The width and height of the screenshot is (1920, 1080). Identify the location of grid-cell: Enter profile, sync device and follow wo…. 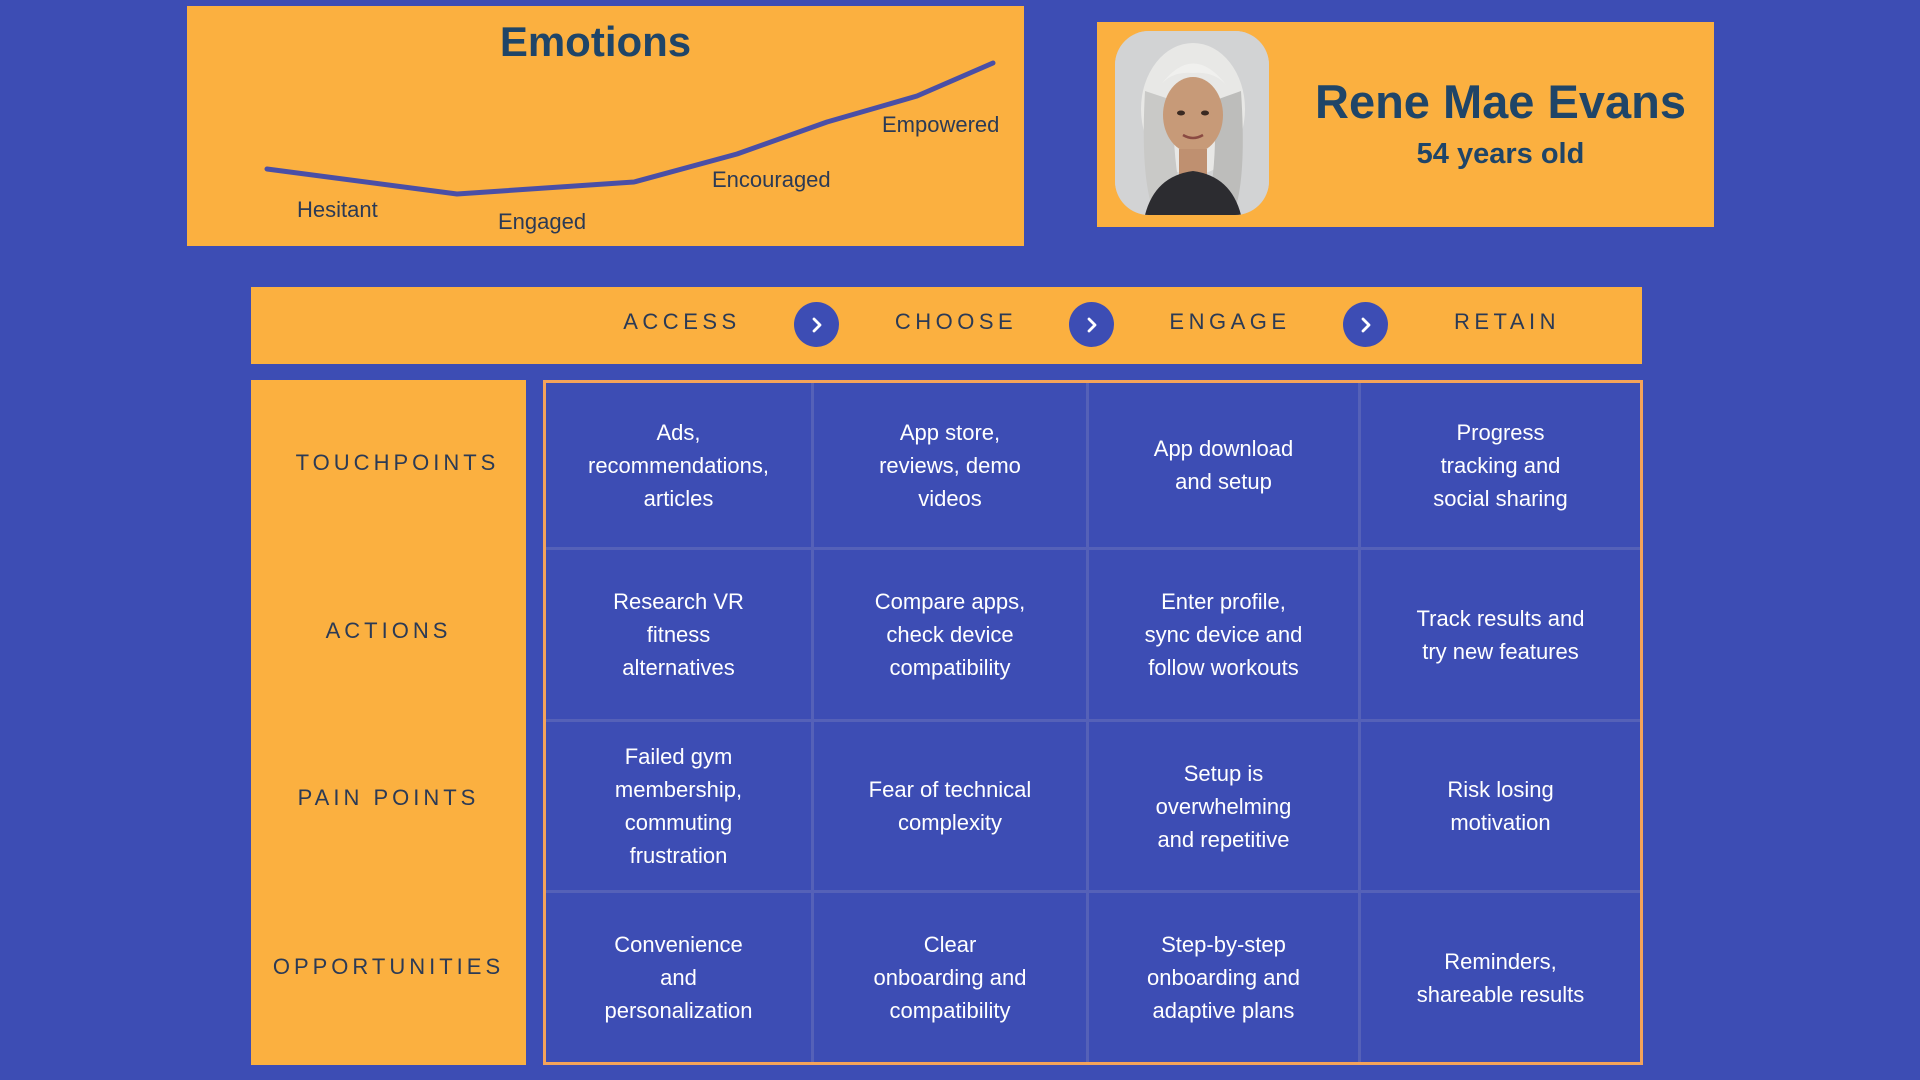
(1225, 636).